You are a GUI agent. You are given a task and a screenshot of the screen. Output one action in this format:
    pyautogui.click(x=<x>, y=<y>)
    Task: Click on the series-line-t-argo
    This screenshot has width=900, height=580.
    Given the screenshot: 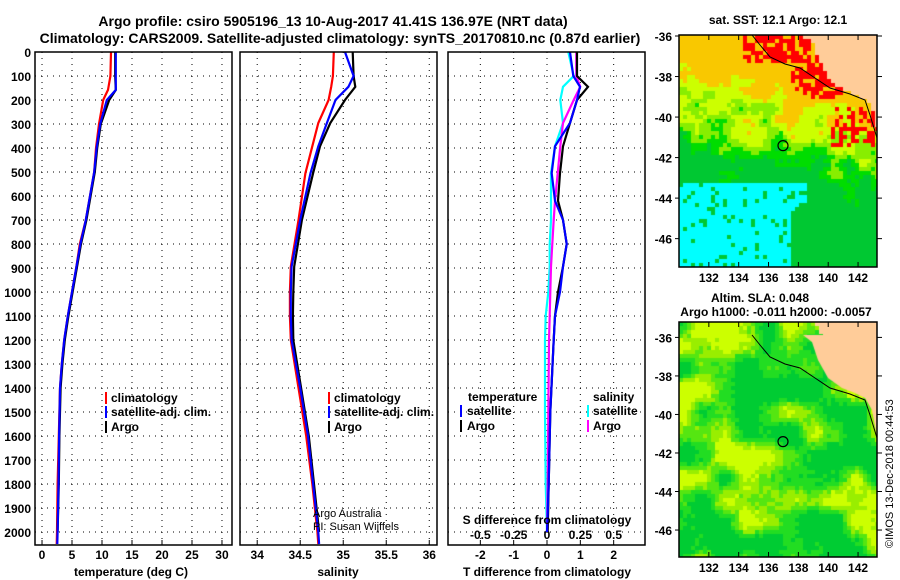 What is the action you would take?
    pyautogui.click(x=568, y=292)
    